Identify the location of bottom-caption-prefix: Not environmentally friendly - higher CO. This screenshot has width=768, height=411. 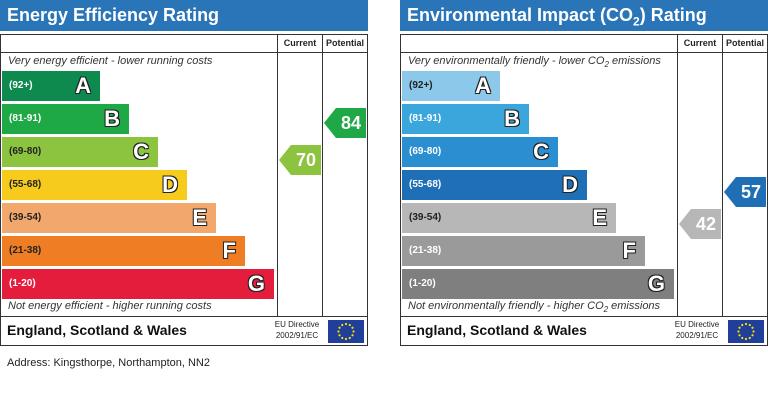
(506, 306).